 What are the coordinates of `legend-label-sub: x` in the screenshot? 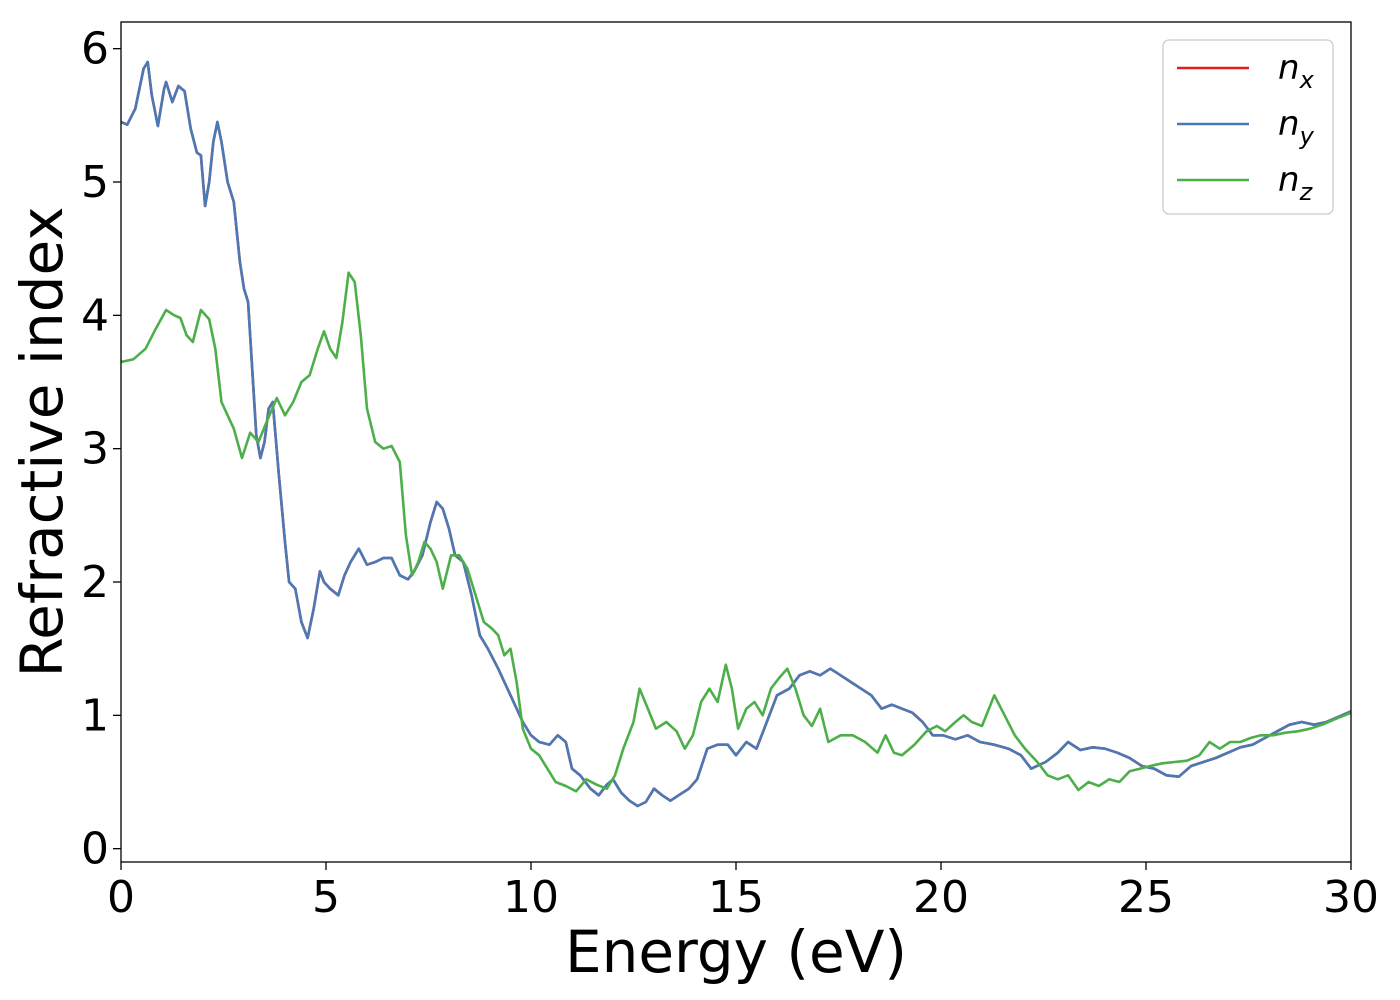 It's located at (1307, 80).